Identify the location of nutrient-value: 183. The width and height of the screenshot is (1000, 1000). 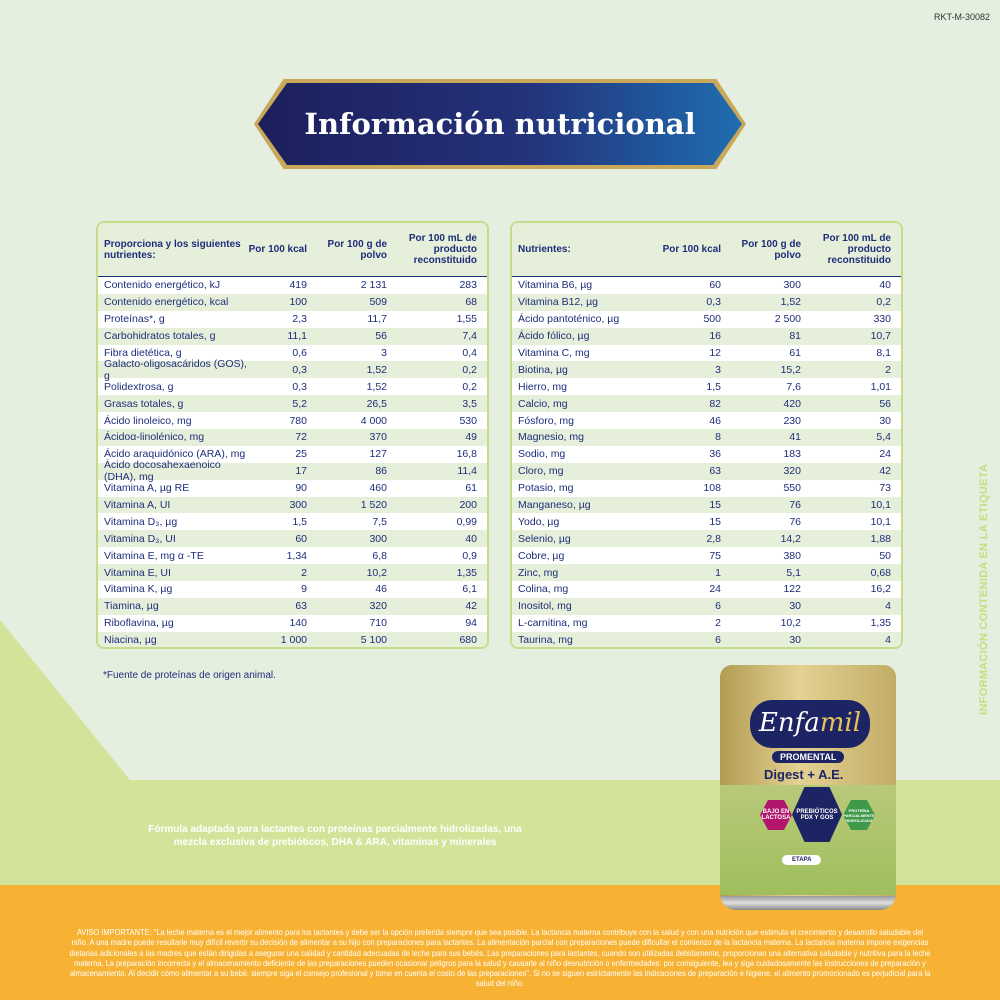
(792, 454).